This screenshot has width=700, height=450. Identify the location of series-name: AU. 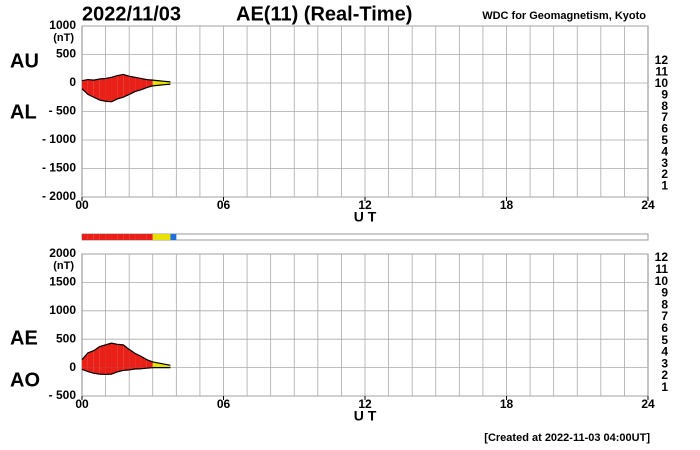
(24, 61).